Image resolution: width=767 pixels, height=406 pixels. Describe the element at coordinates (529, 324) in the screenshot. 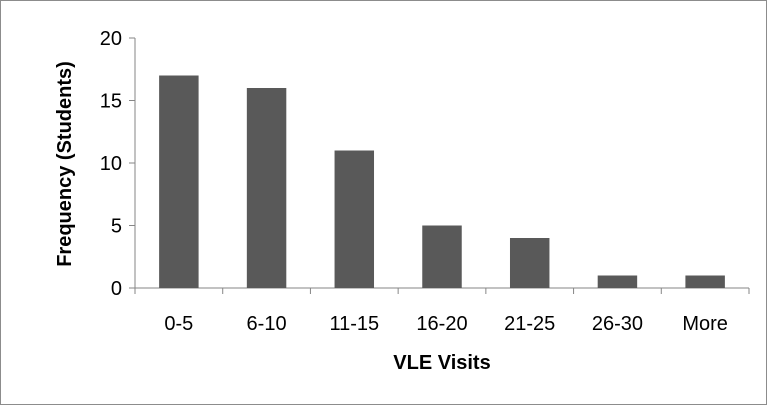

I see `x-tick-label: 21-25` at that location.